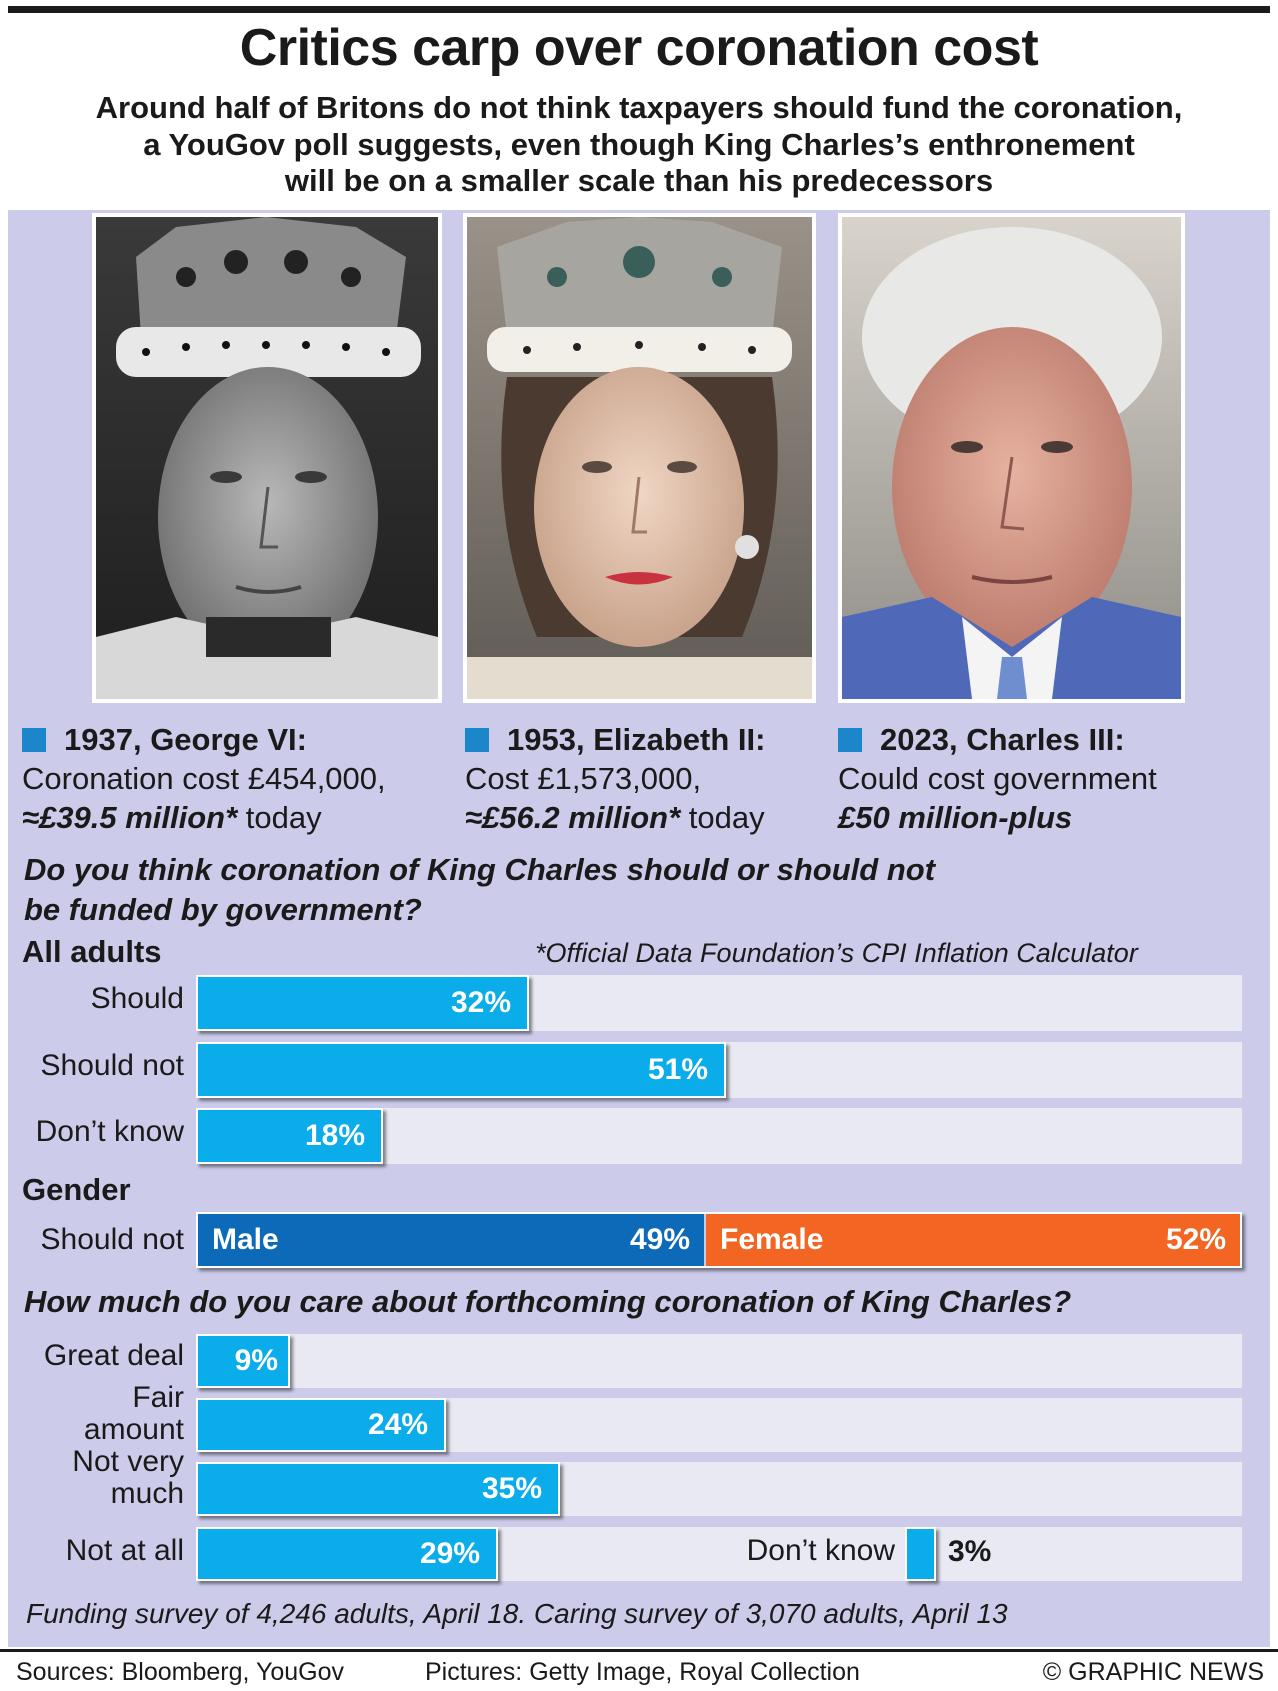  Describe the element at coordinates (128, 1477) in the screenshot. I see `bar-label-not-very-much: Not very much` at that location.